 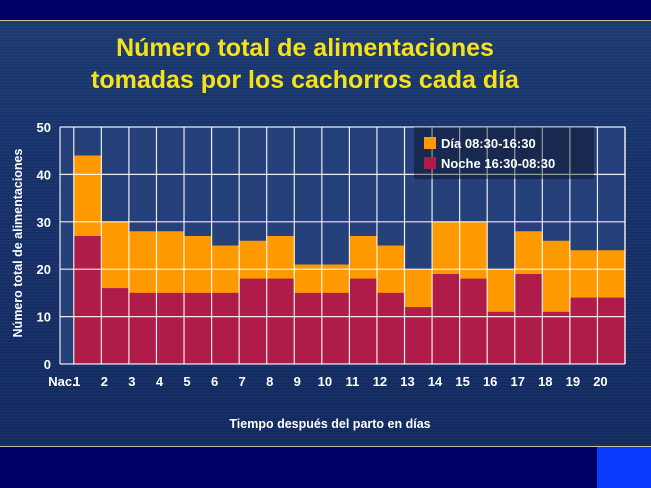 I want to click on chart-title-line-1: Número total de alimentaciones, so click(x=305, y=48).